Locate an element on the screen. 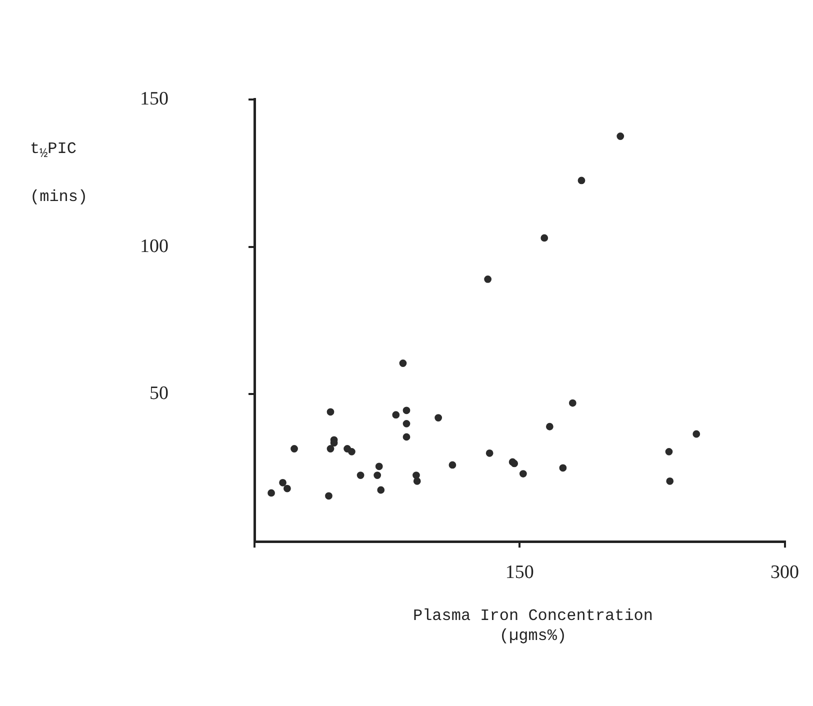  y-tick-label: 50 is located at coordinates (159, 393).